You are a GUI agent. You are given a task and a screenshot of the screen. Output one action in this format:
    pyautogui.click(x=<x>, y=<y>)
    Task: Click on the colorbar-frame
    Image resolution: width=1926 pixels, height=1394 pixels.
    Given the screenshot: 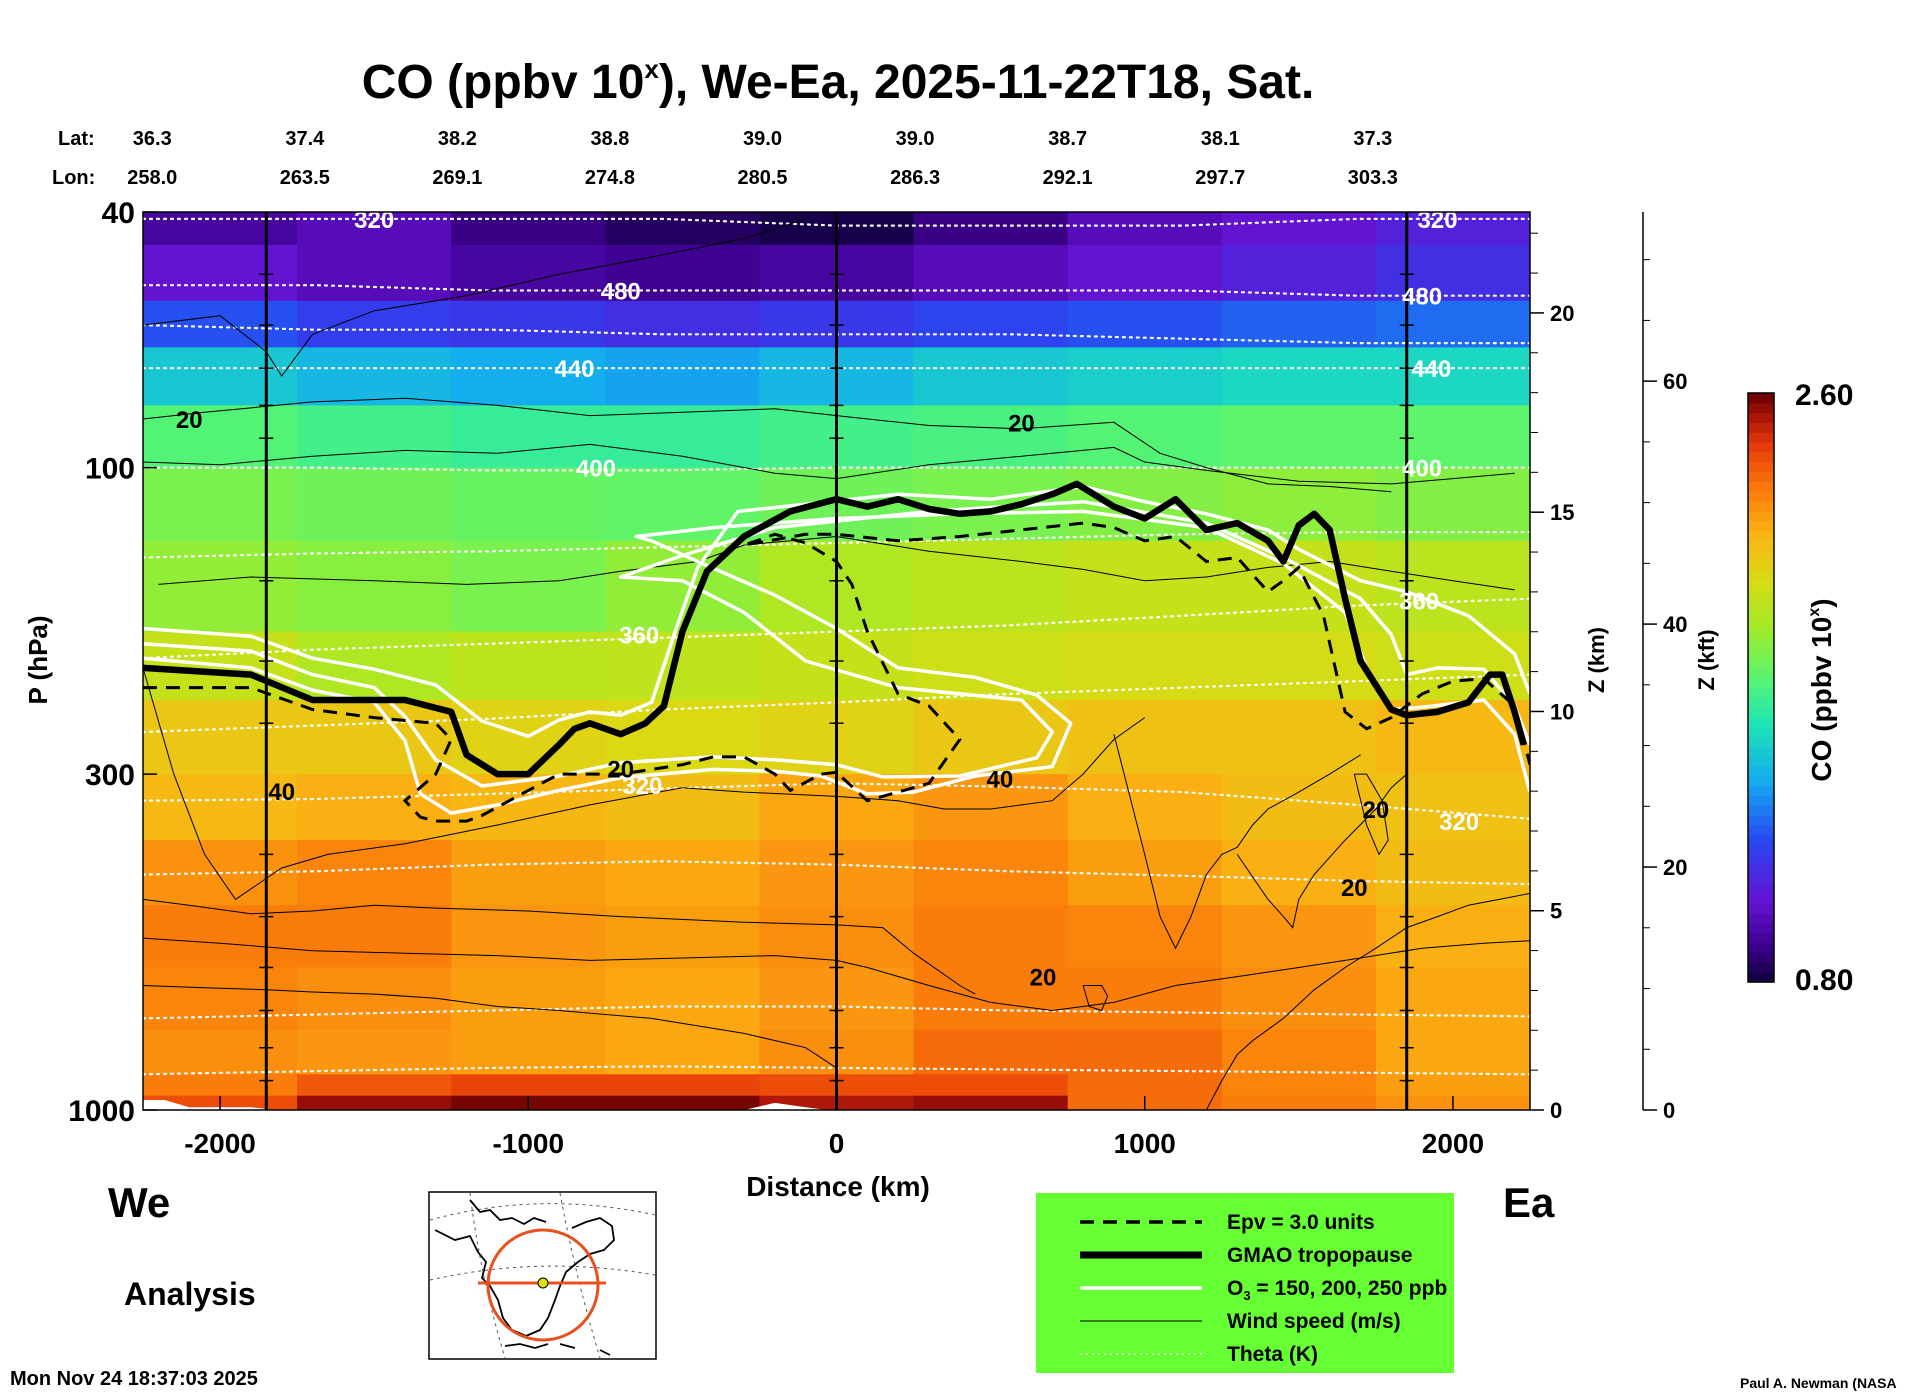 What is the action you would take?
    pyautogui.click(x=1761, y=687)
    